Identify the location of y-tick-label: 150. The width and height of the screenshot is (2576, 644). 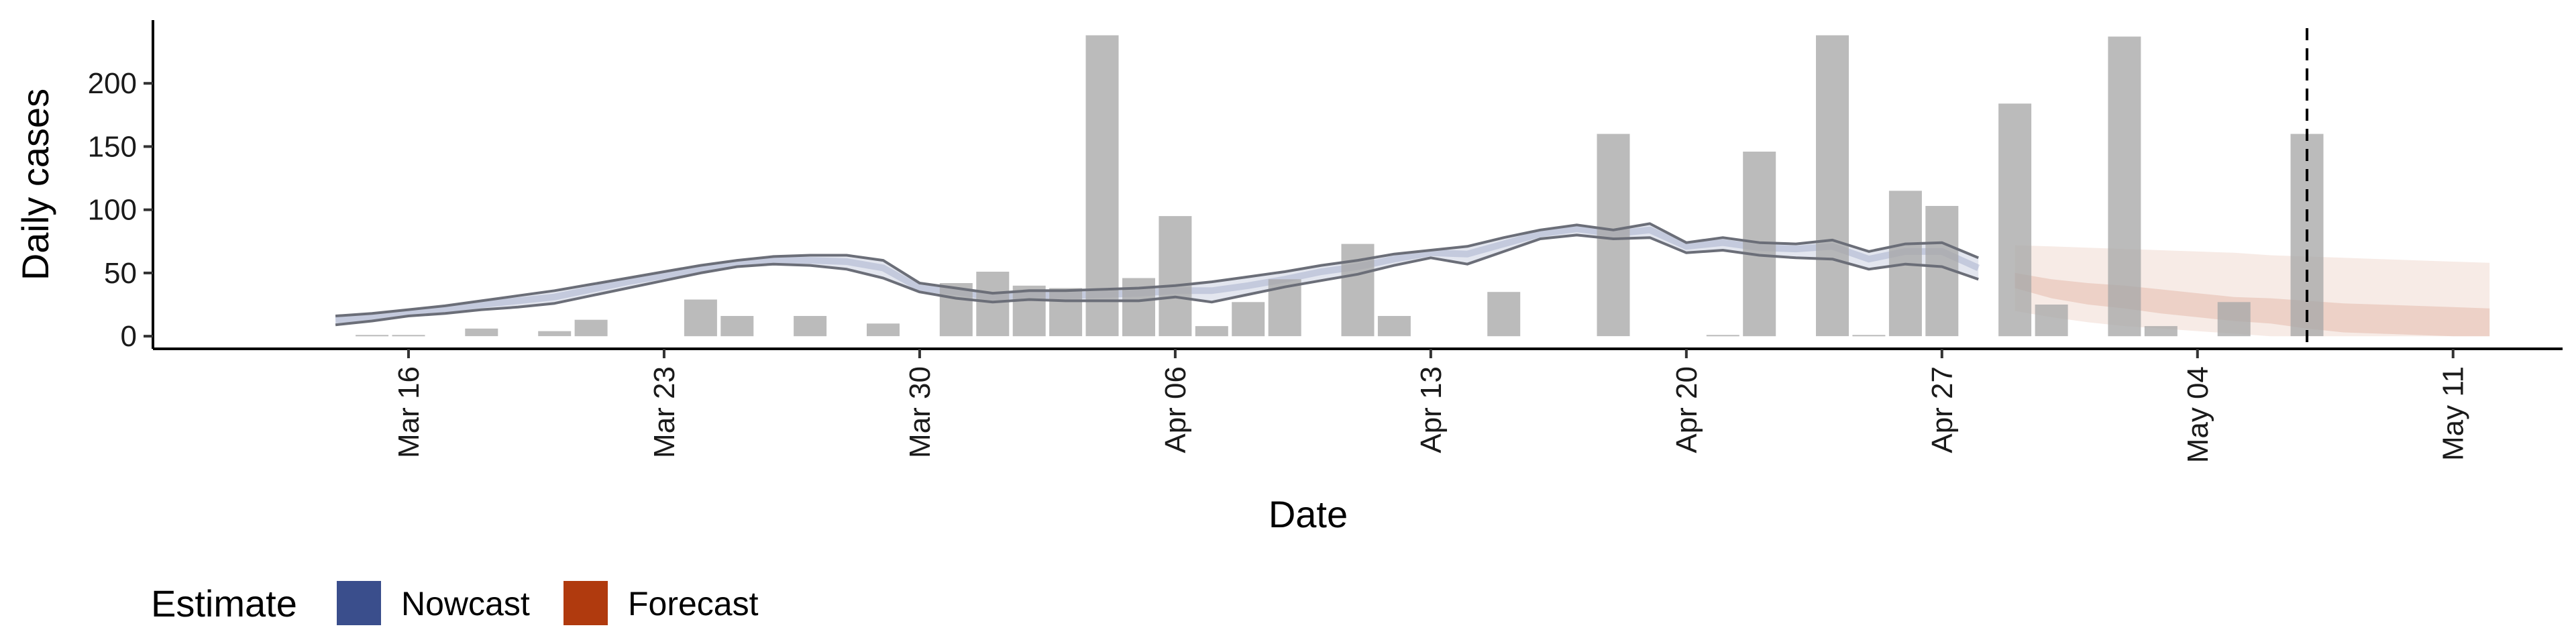
(112, 146).